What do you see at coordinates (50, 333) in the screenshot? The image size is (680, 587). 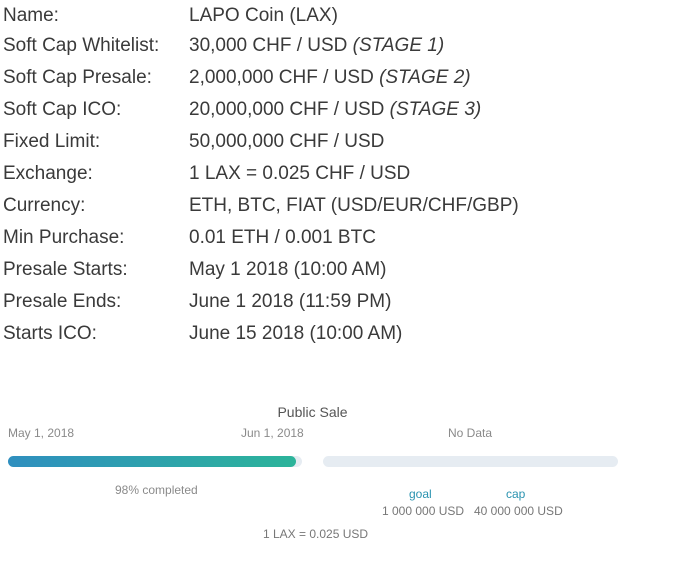 I see `detail-label: Starts ICO:` at bounding box center [50, 333].